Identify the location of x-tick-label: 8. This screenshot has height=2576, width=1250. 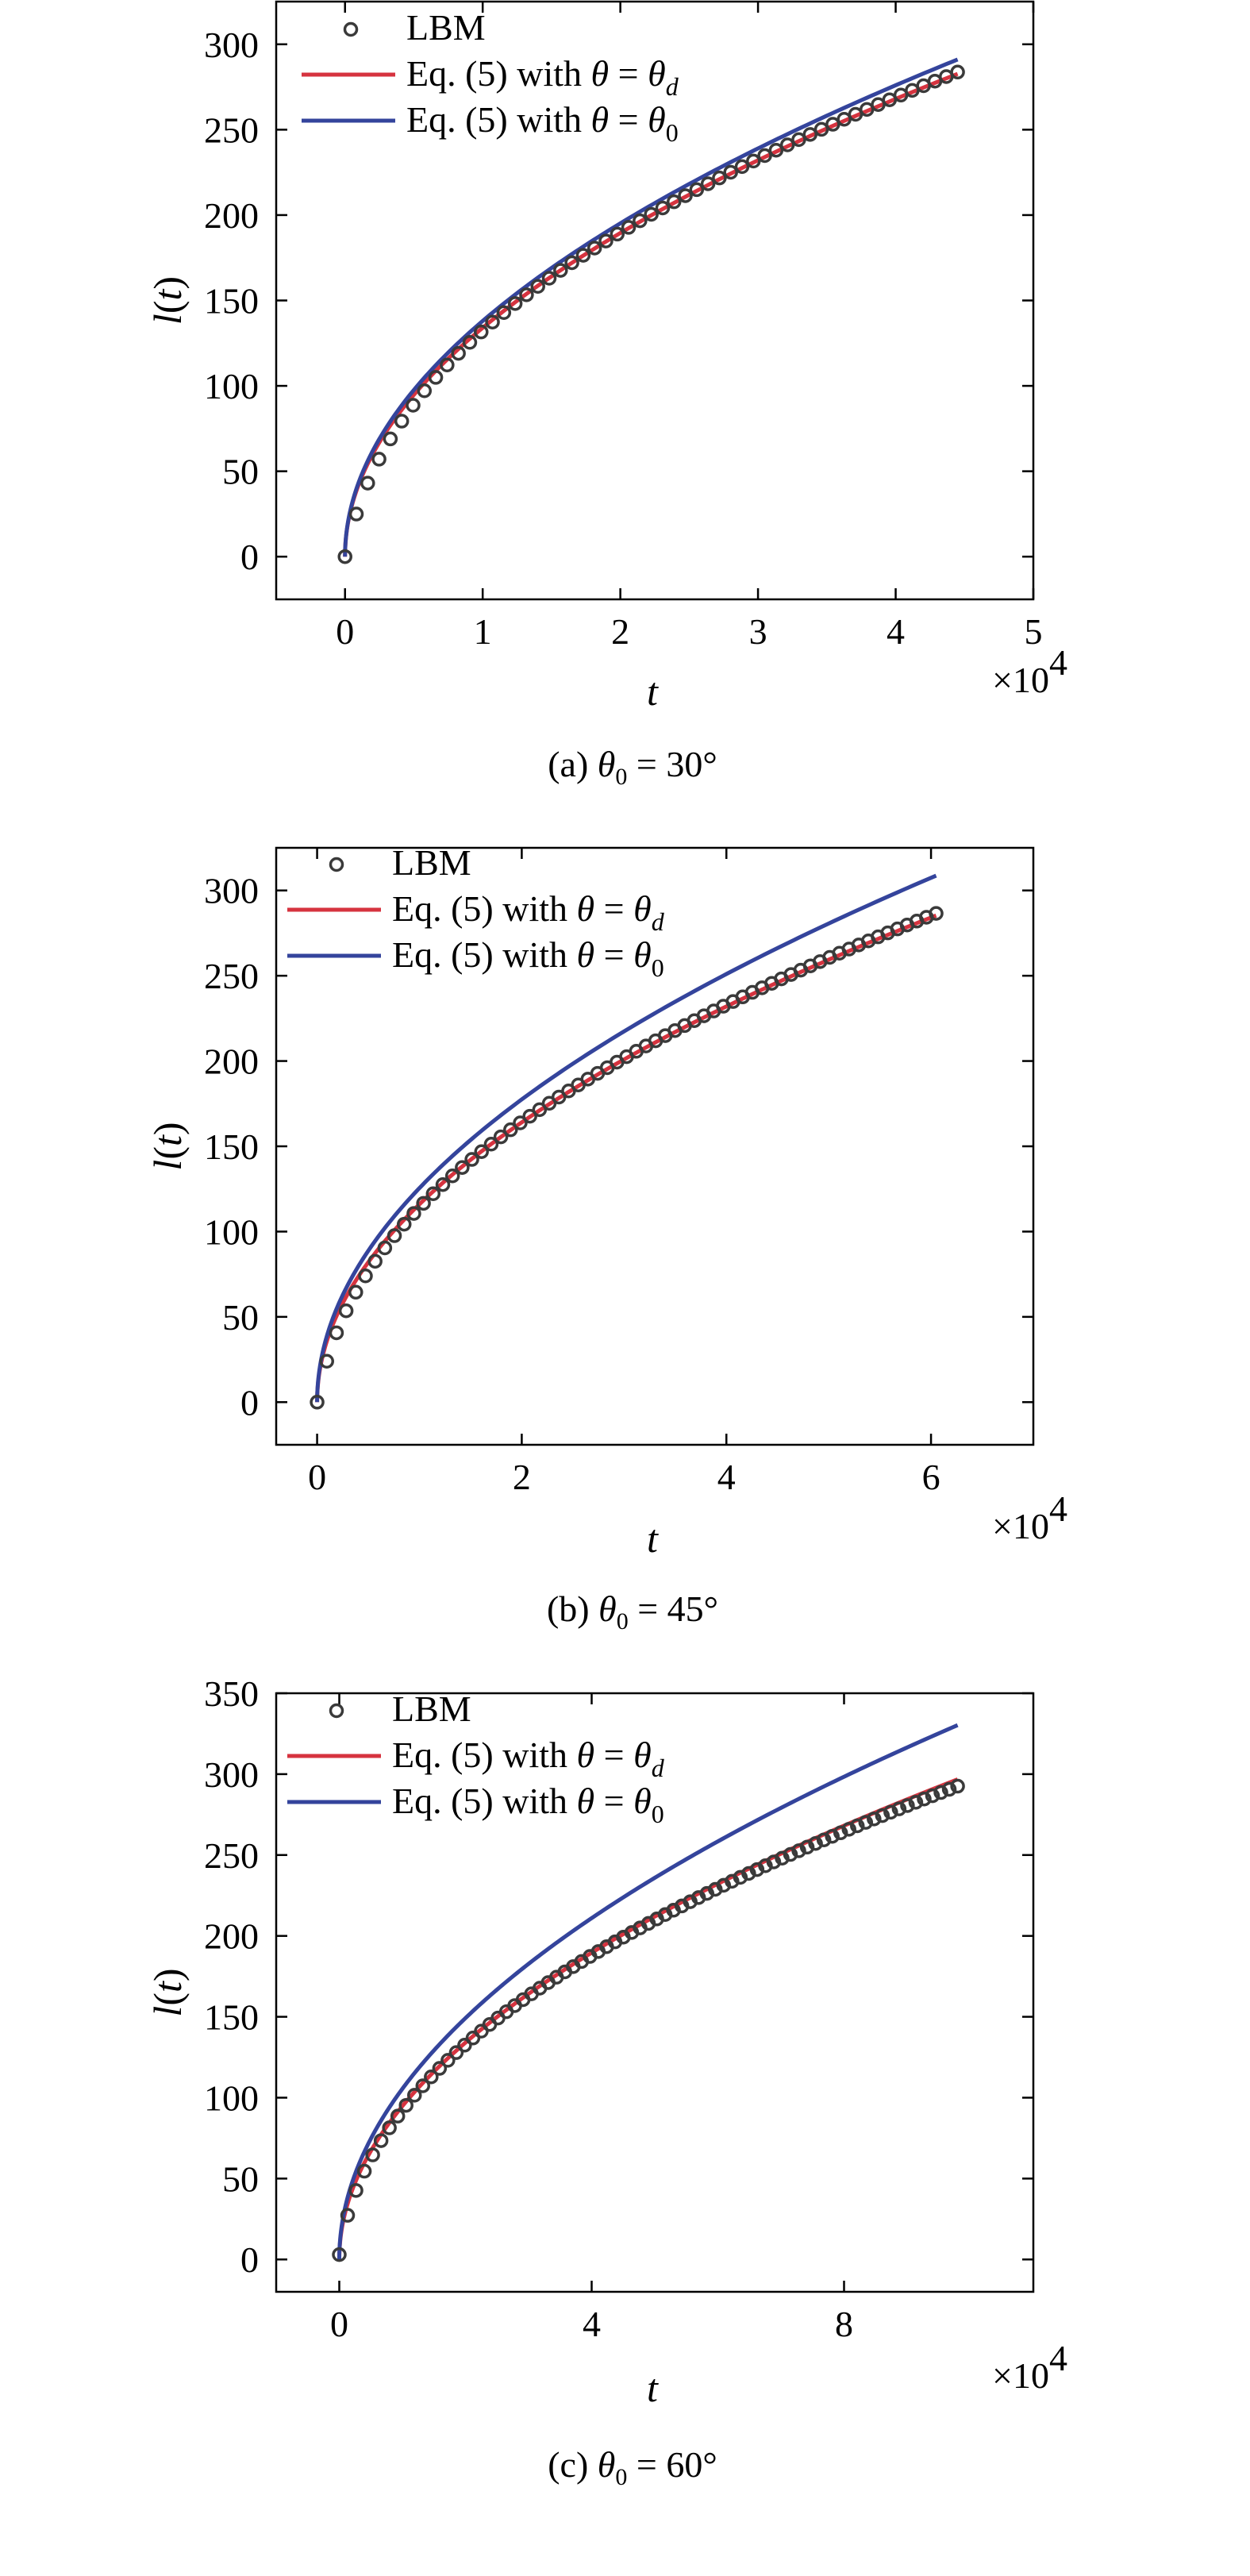
(844, 2324).